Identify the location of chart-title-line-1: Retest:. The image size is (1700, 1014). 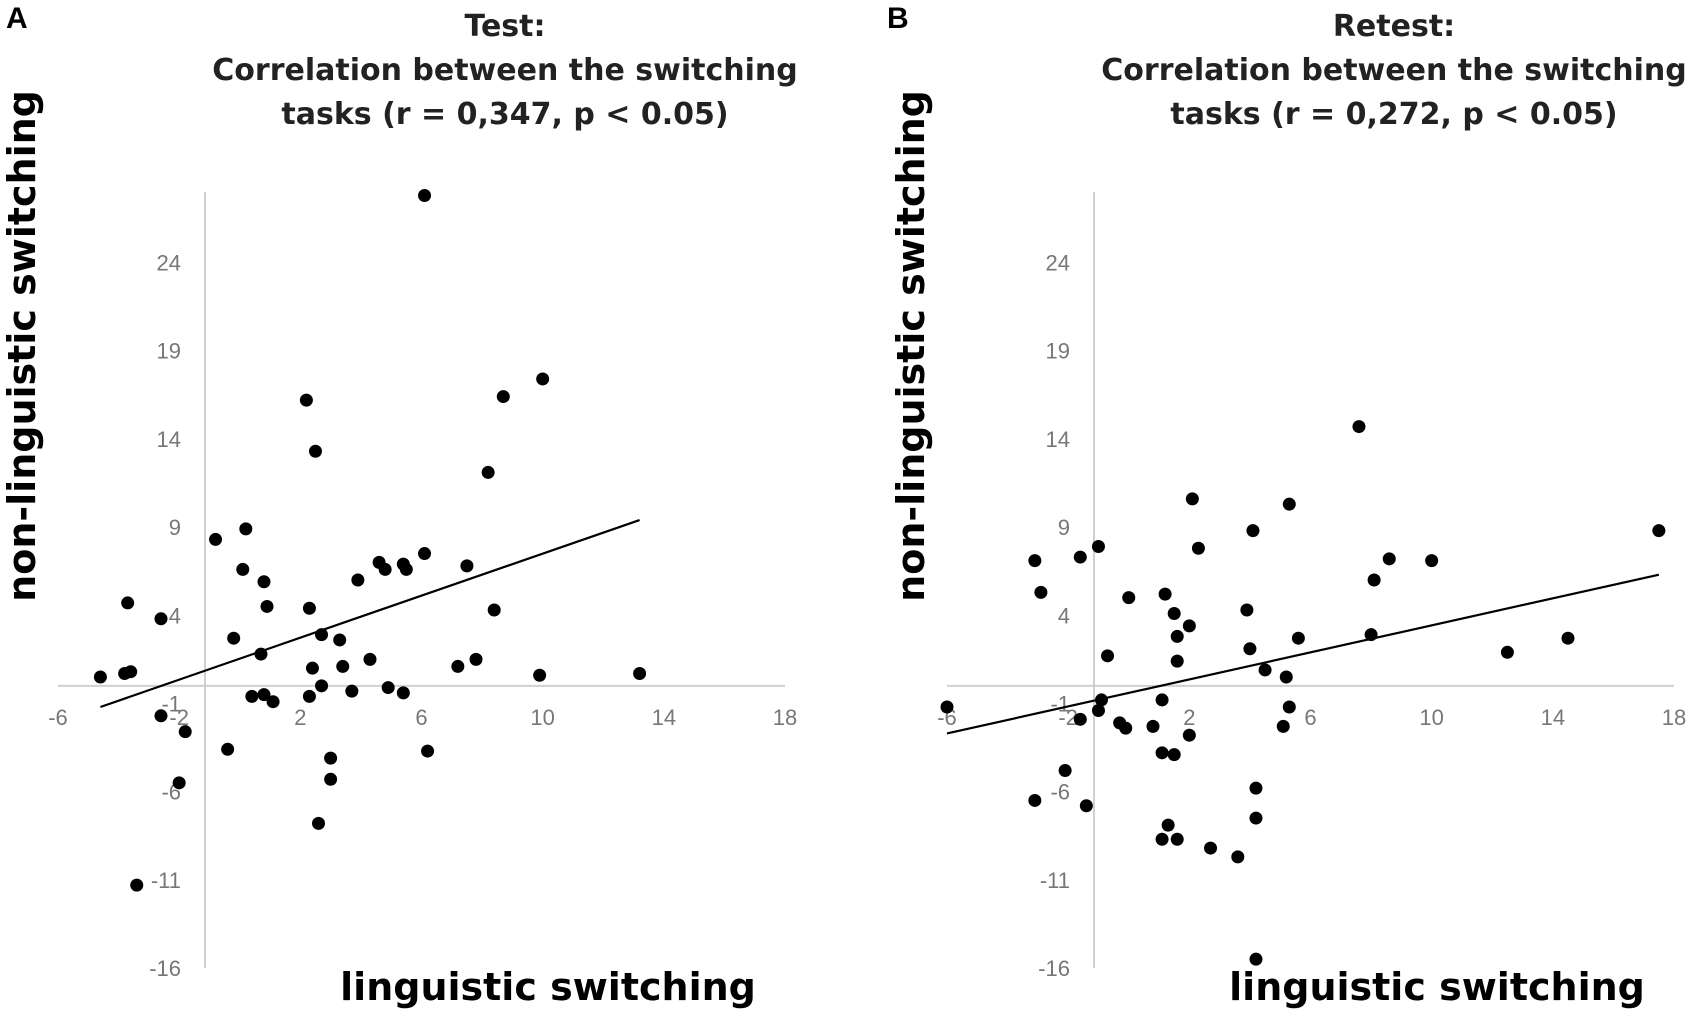
(1394, 26).